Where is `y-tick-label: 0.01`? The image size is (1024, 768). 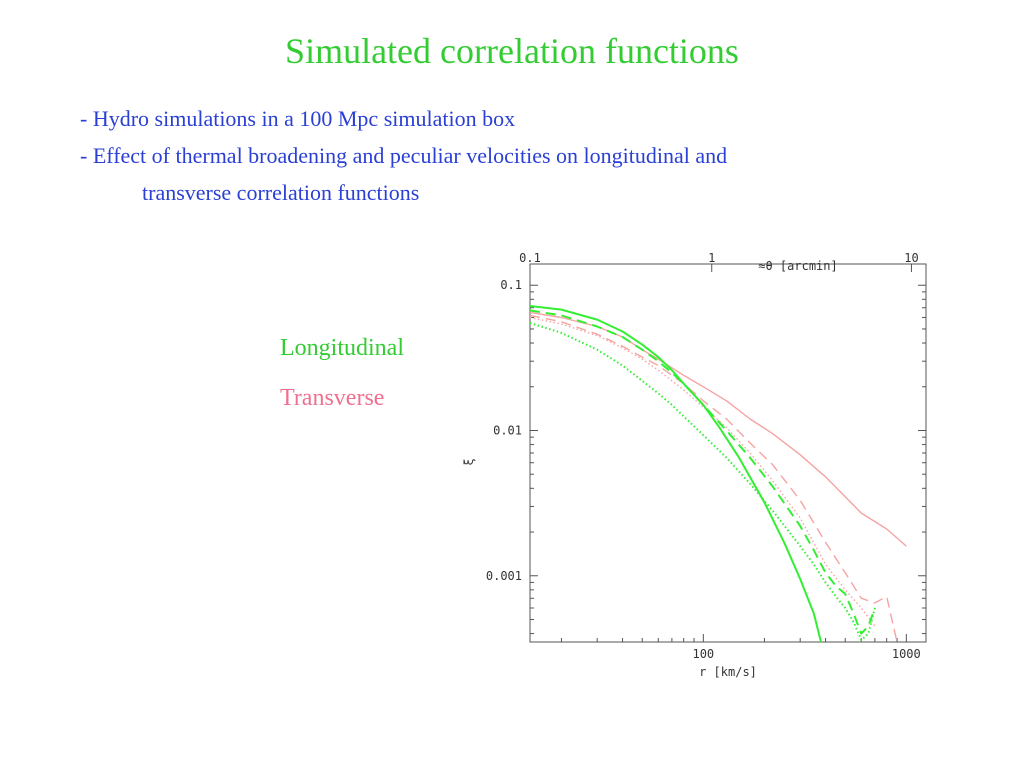 y-tick-label: 0.01 is located at coordinates (507, 430).